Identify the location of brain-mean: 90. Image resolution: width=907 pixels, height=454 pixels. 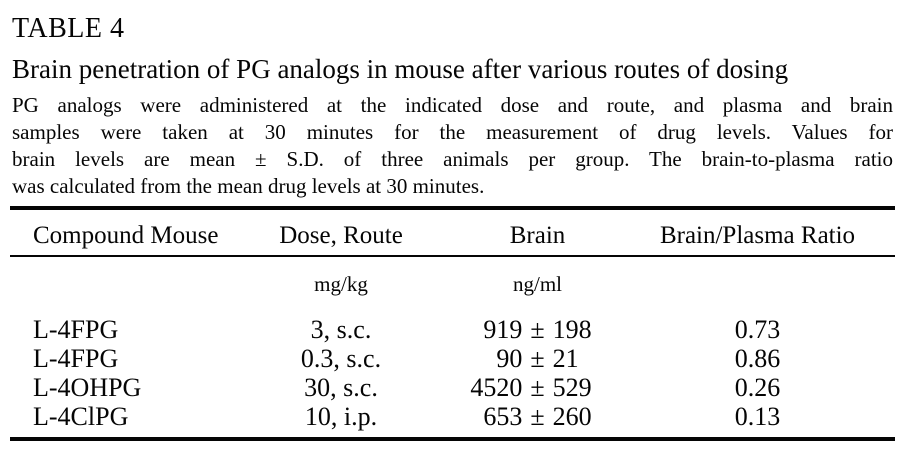
(509, 358).